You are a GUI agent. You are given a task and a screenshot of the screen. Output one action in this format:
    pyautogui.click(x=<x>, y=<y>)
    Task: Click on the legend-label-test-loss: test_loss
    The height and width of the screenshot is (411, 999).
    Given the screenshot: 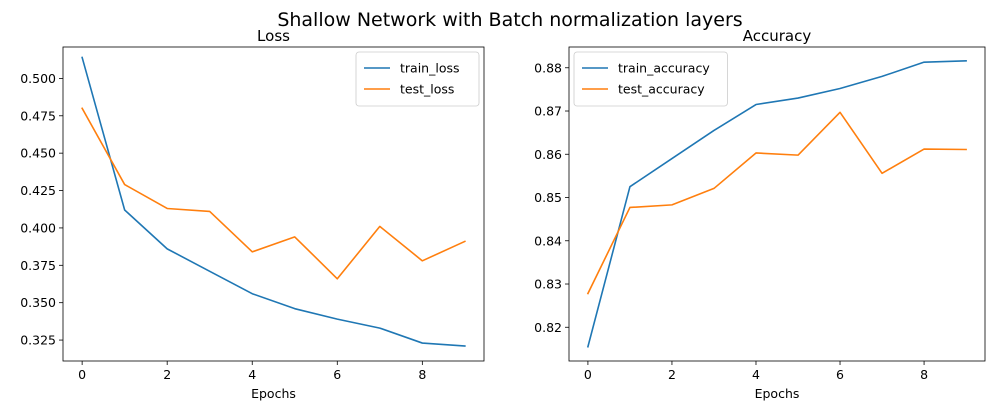 What is the action you would take?
    pyautogui.click(x=427, y=89)
    